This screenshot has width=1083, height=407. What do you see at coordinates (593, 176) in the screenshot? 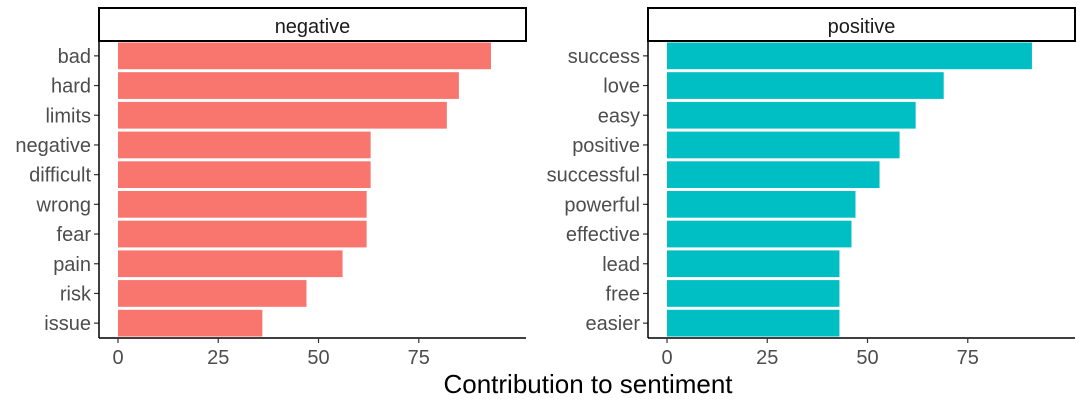
I see `category-label-positive-successful: successful` at bounding box center [593, 176].